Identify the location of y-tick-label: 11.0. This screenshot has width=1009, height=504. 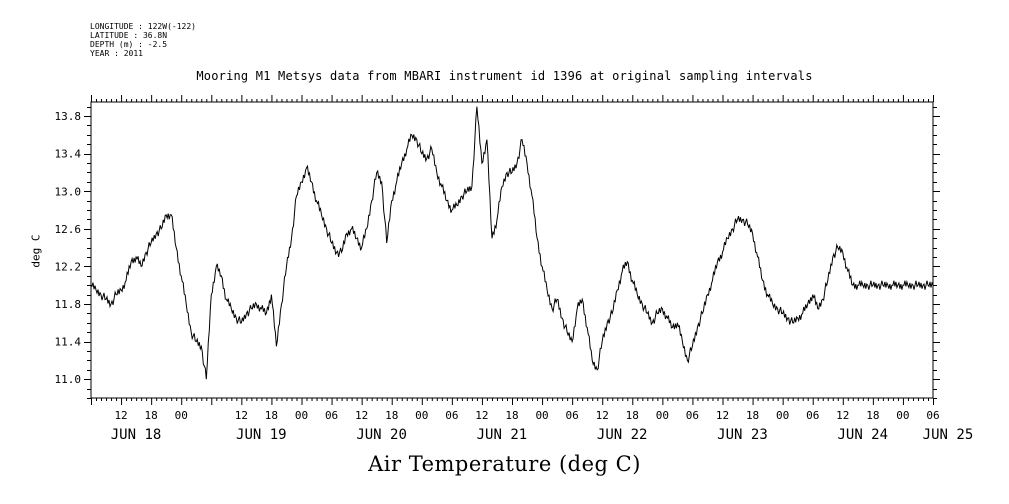
(68, 379).